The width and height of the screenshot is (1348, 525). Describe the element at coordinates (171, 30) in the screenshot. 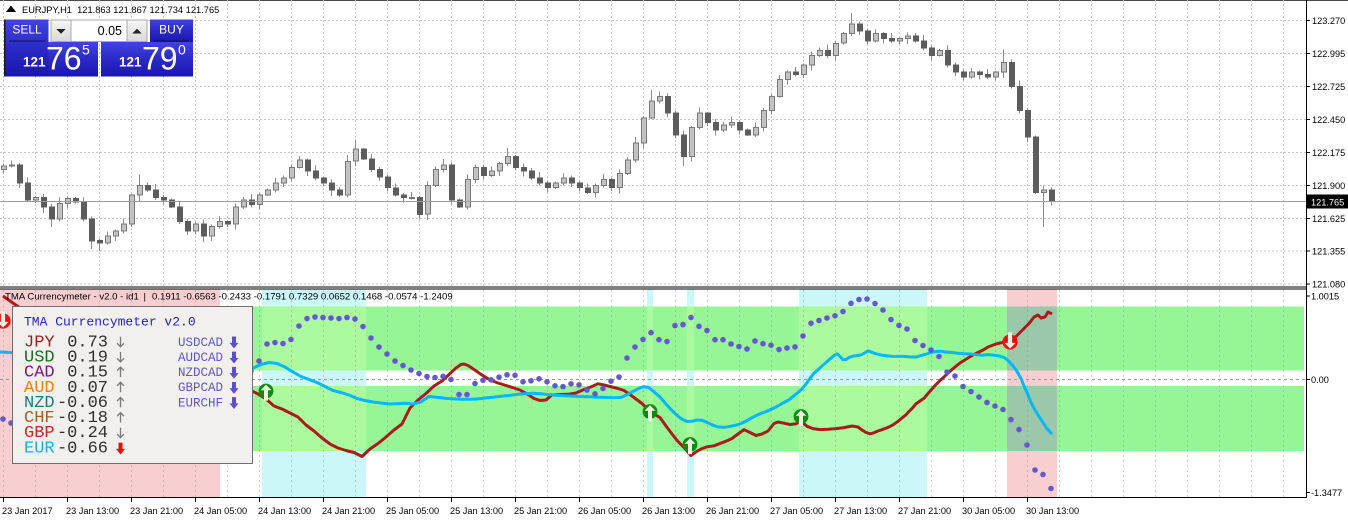

I see `svg-text: BUY` at that location.